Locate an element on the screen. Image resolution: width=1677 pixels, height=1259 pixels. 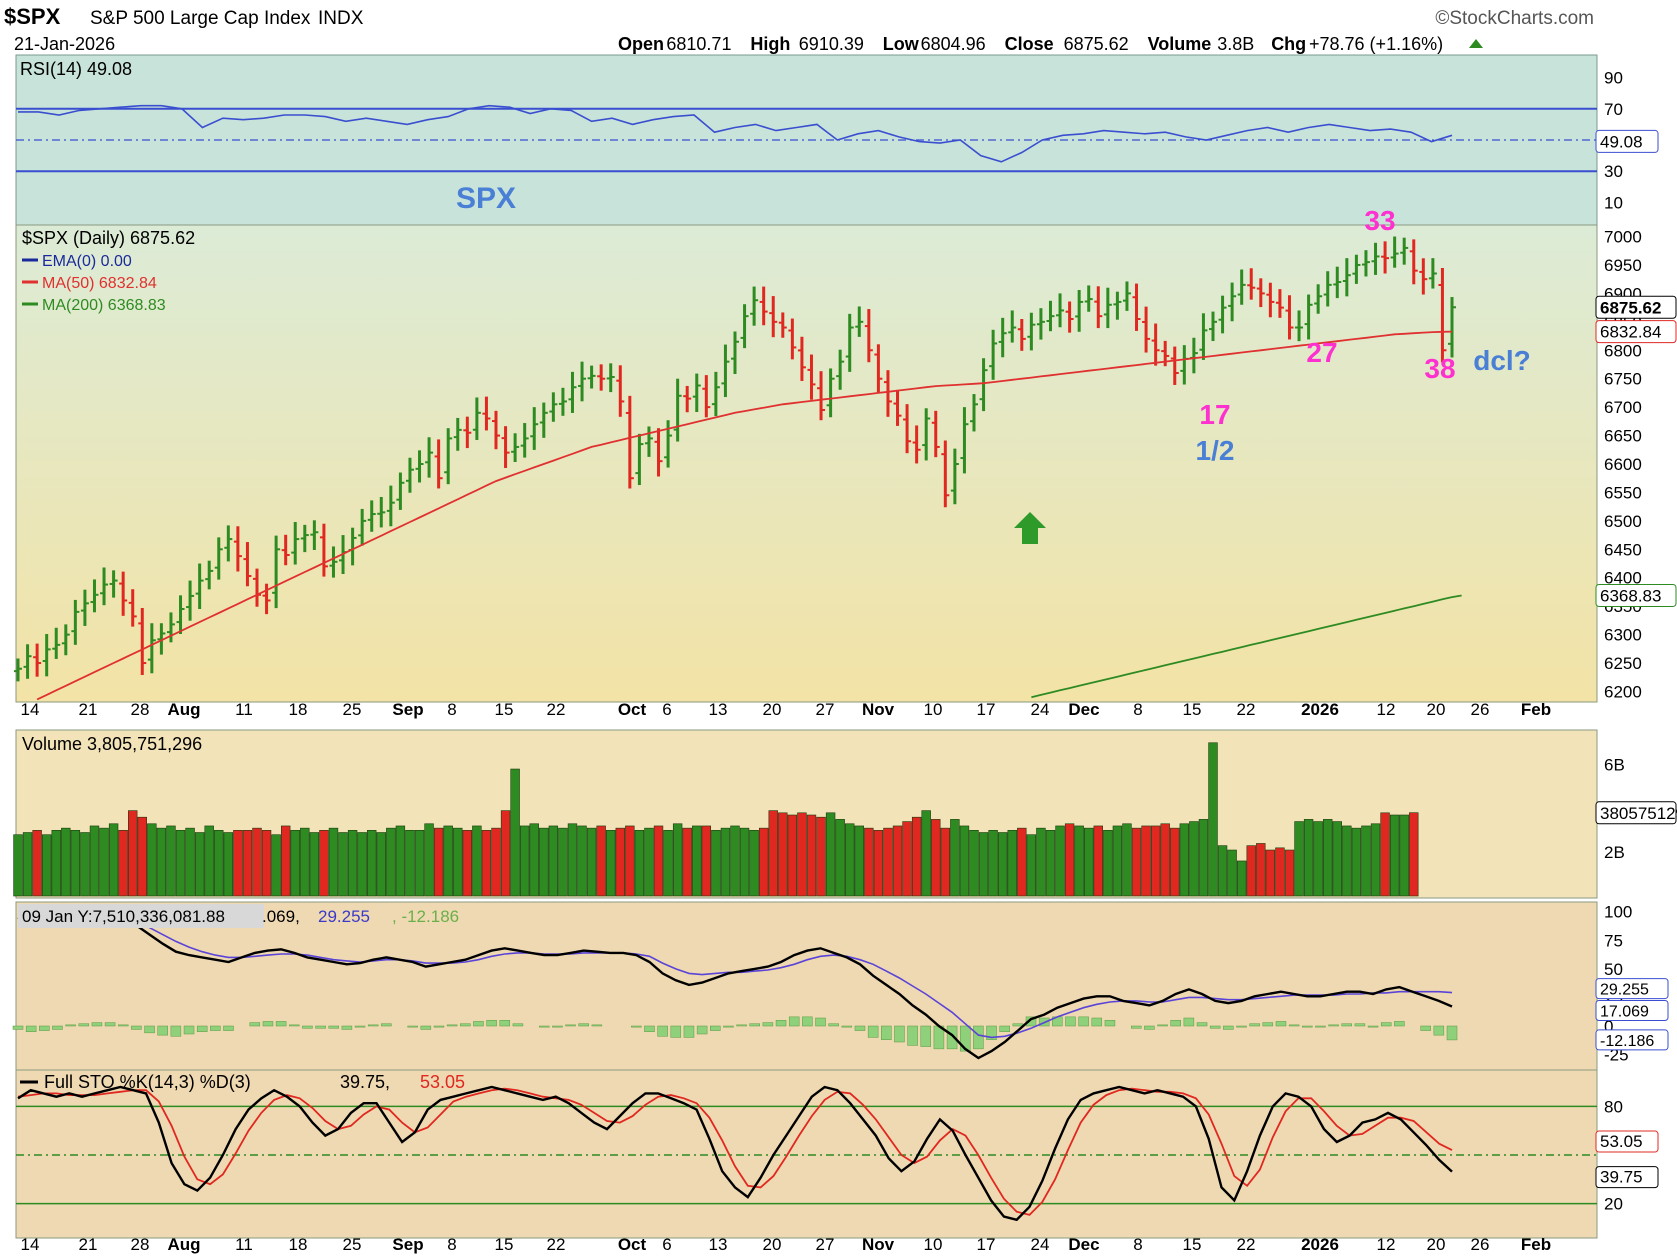
date-tick-0-19: 24 is located at coordinates (1040, 709).